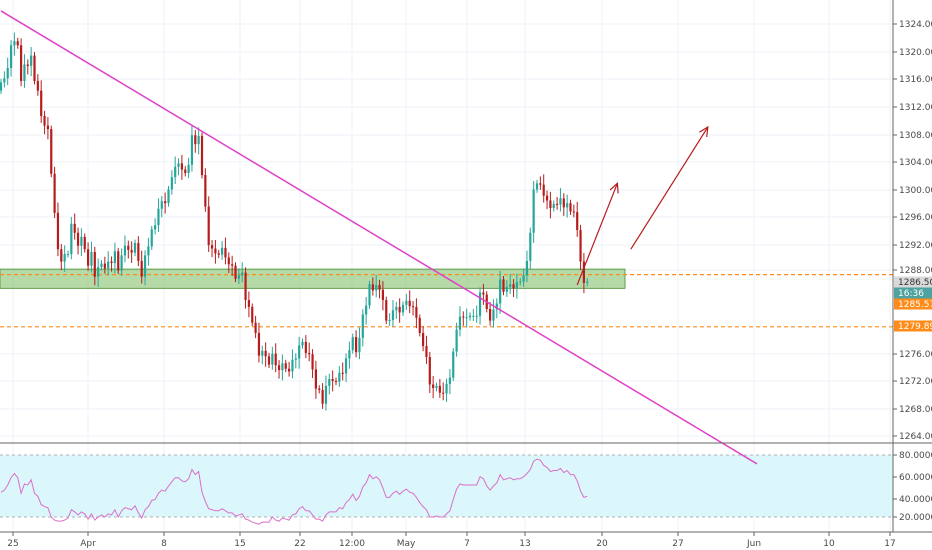 This screenshot has height=550, width=932. Describe the element at coordinates (602, 544) in the screenshot. I see `x-tick-label: 20` at that location.